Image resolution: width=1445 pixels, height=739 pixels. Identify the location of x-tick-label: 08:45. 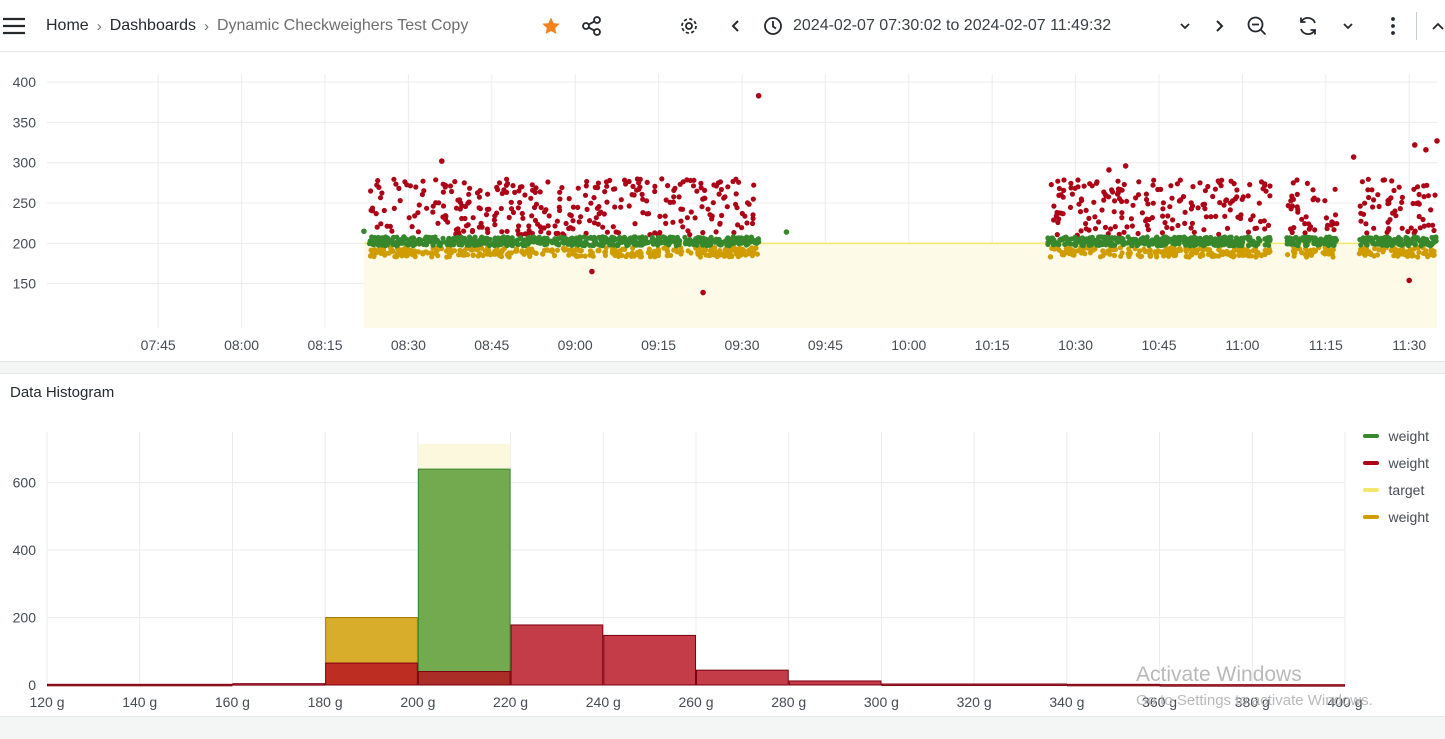
(491, 345).